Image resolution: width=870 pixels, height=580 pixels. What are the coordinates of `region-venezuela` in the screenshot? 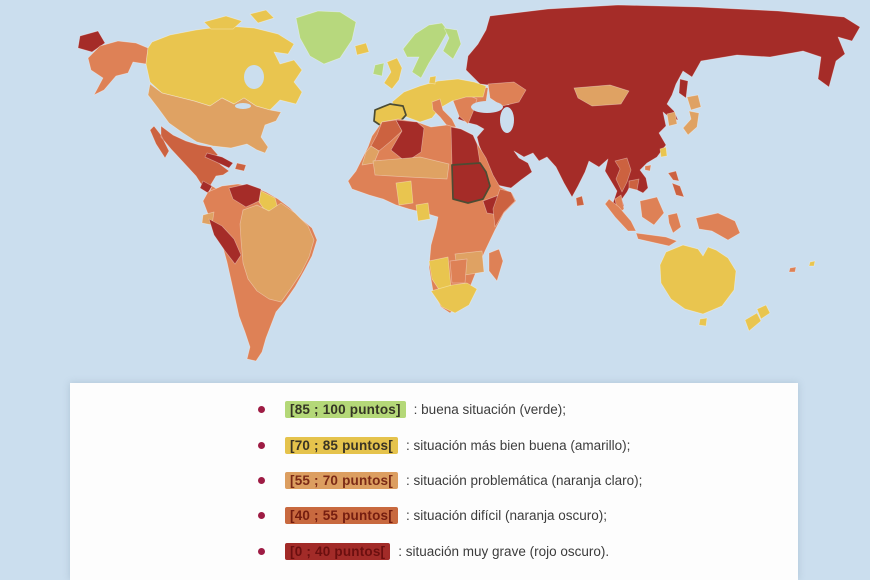 It's located at (245, 195).